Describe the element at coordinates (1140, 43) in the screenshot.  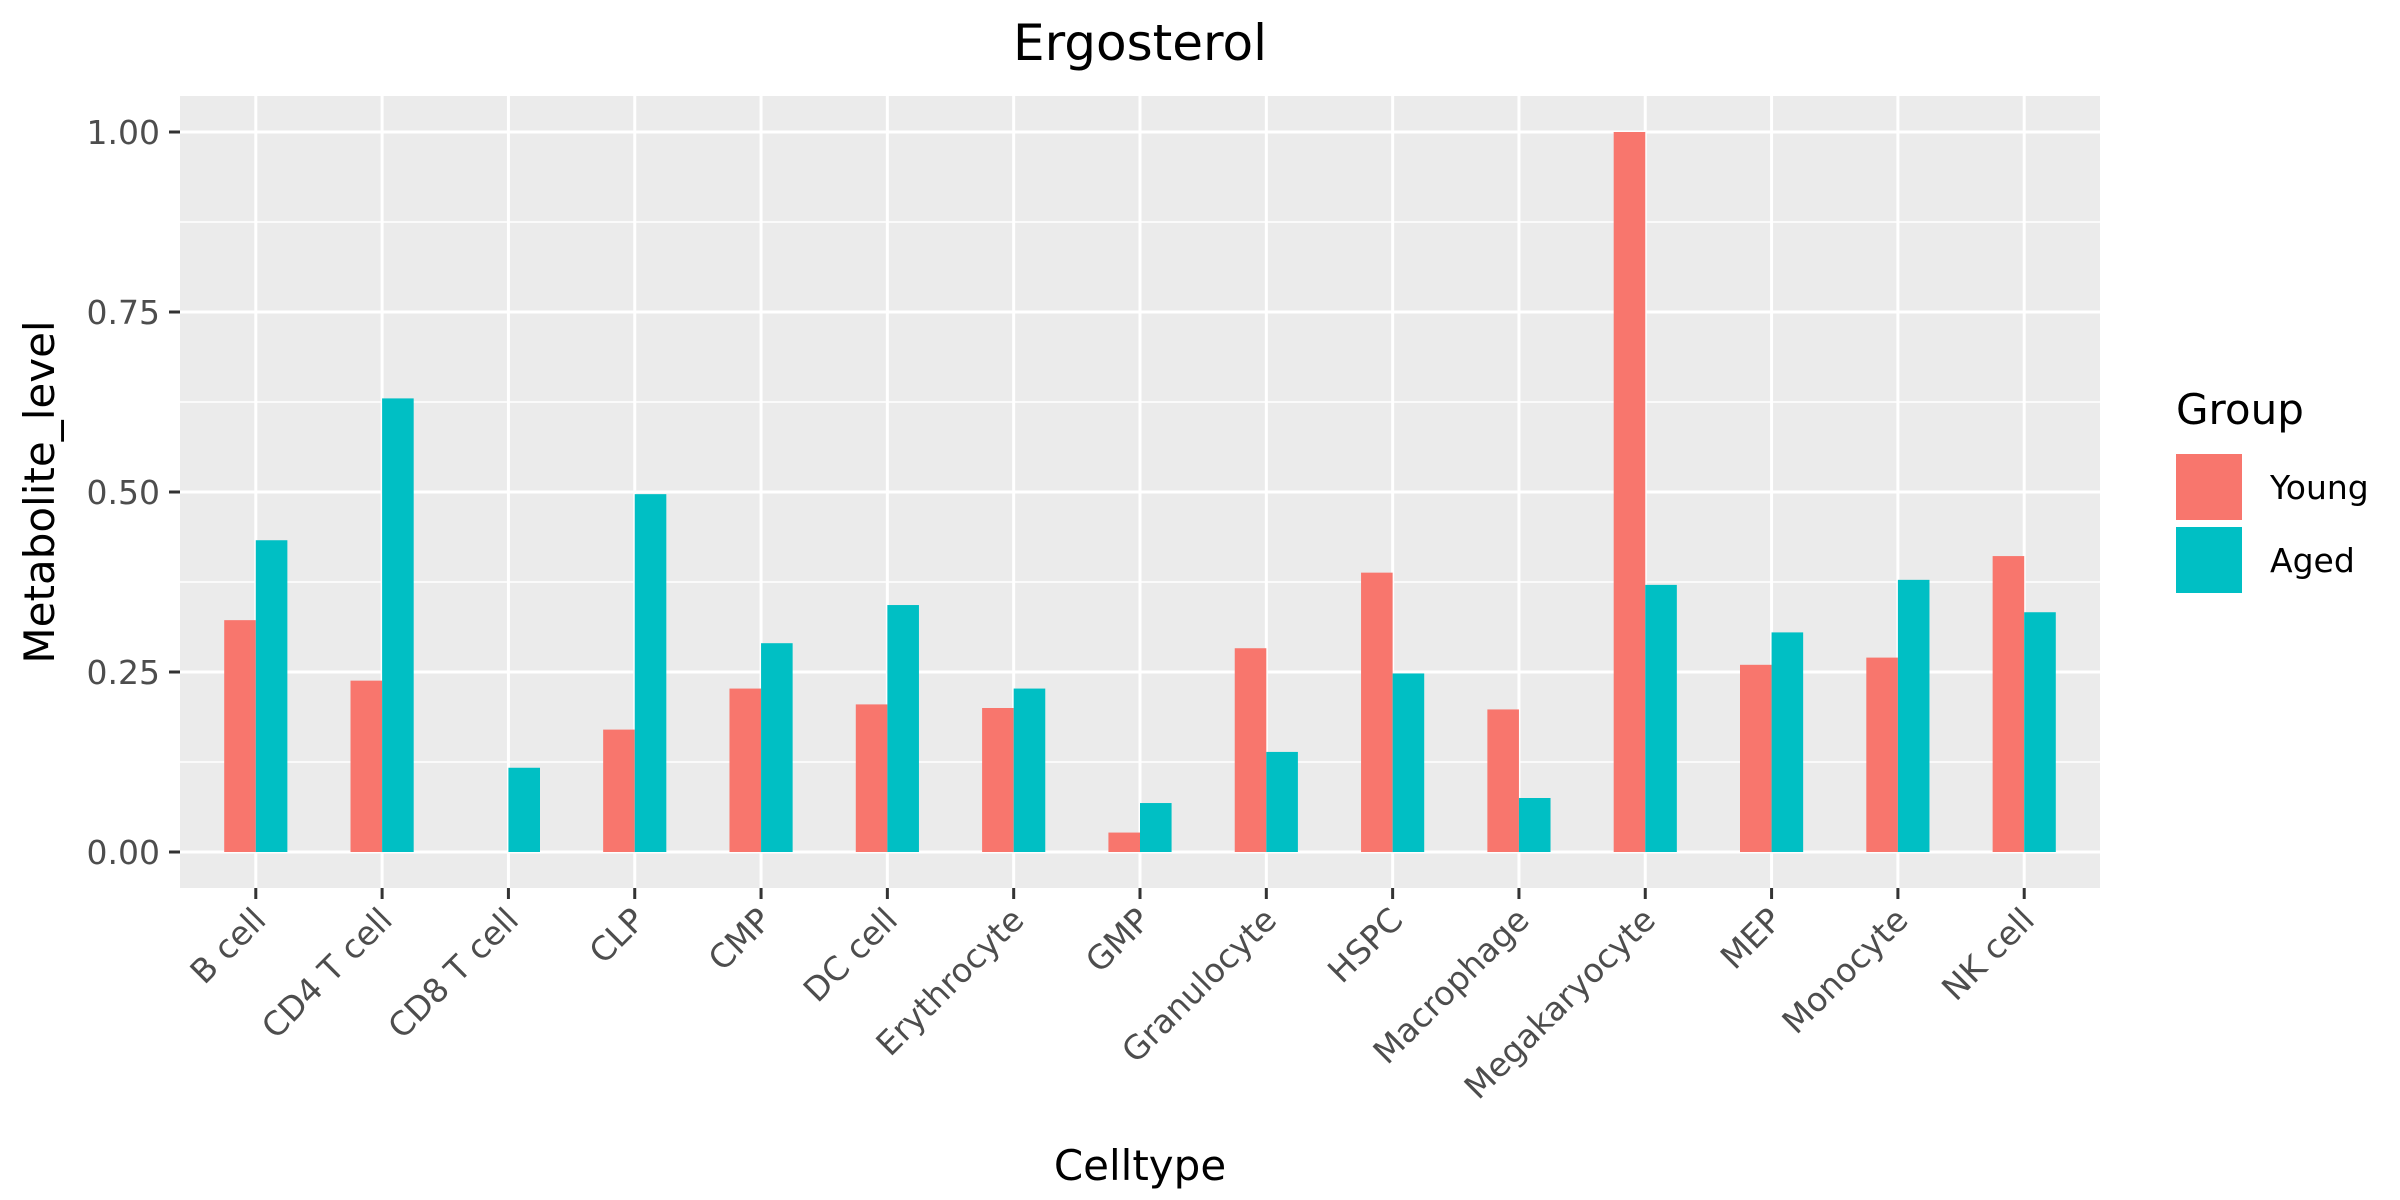
I see `chart-title: Ergosterol` at that location.